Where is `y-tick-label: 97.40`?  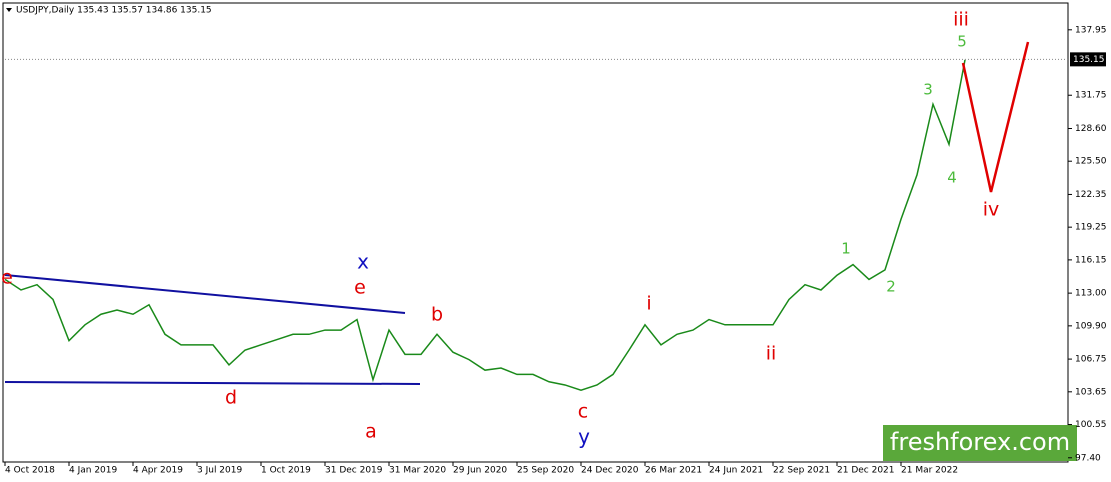
y-tick-label: 97.40 is located at coordinates (1088, 458).